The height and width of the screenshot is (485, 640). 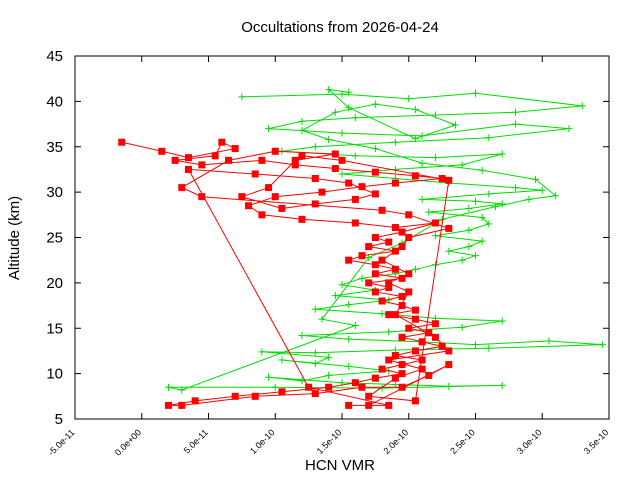 What do you see at coordinates (529, 441) in the screenshot?
I see `x-tick-label: 3.0e-10` at bounding box center [529, 441].